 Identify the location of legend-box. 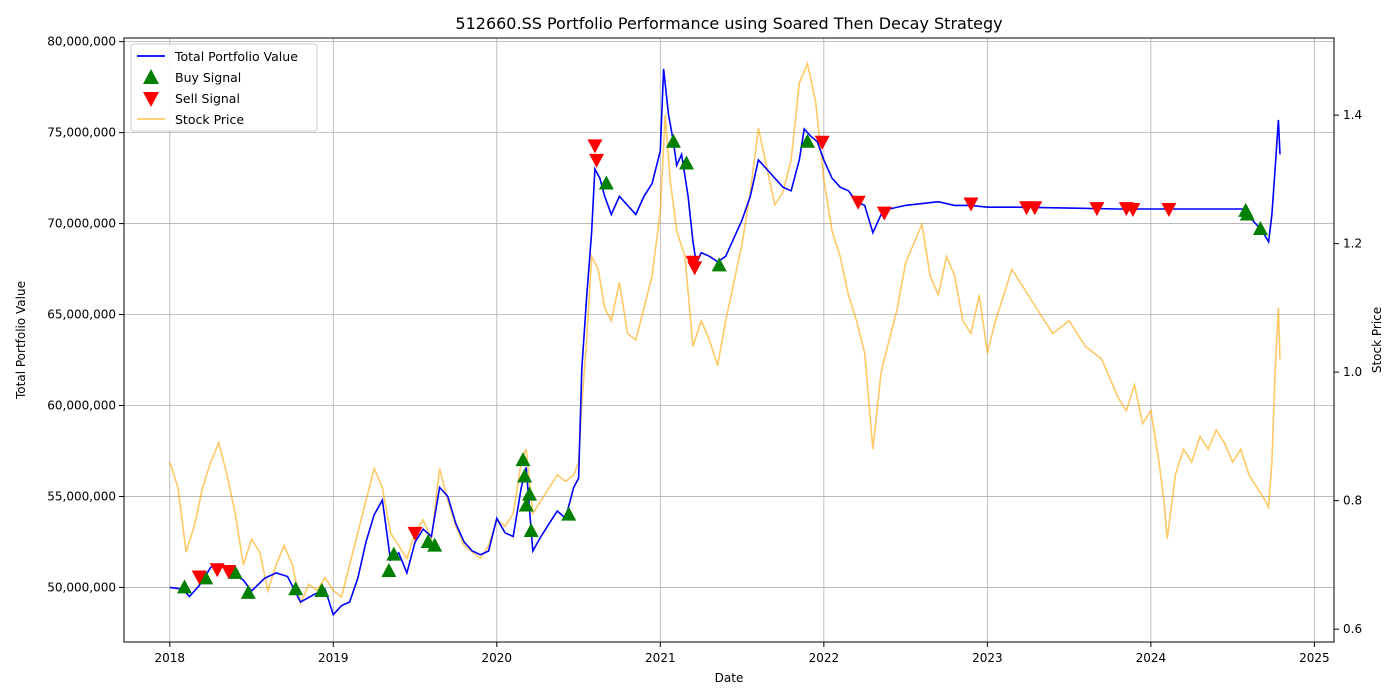
(224, 87).